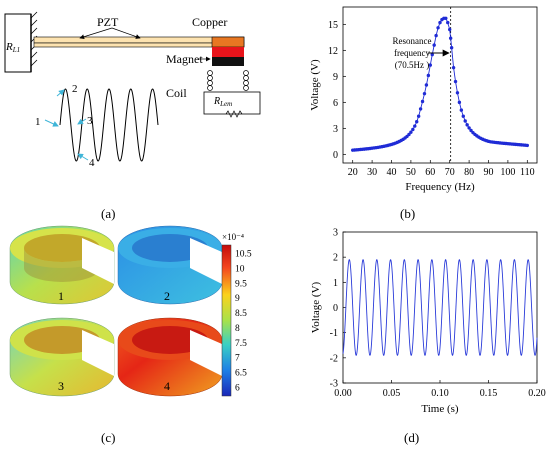 The height and width of the screenshot is (450, 550). Describe the element at coordinates (228, 61) in the screenshot. I see `magnet-bottom` at that location.